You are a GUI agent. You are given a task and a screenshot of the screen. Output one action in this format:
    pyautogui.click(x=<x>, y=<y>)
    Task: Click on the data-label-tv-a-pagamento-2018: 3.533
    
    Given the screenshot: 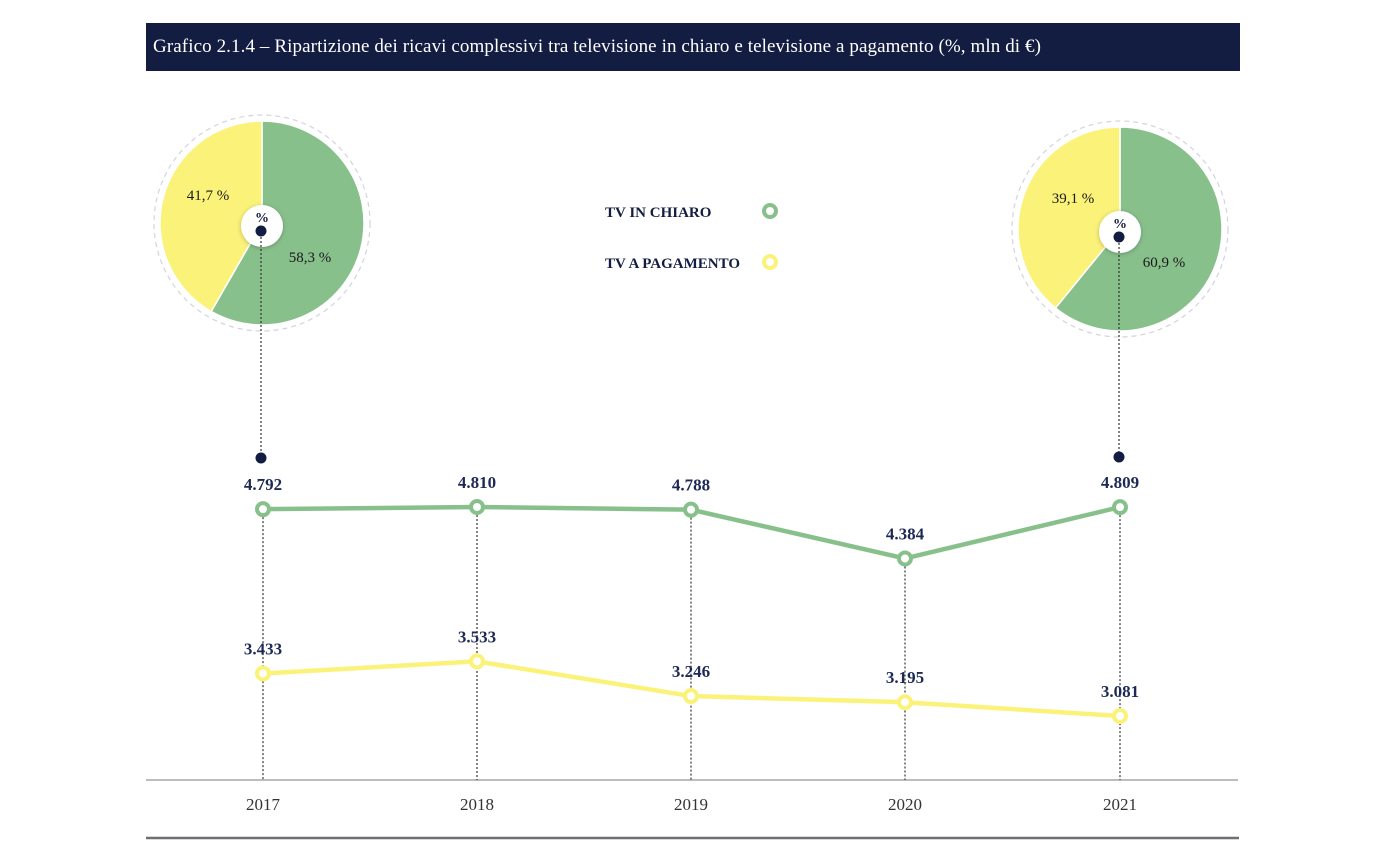 What is the action you would take?
    pyautogui.click(x=477, y=636)
    